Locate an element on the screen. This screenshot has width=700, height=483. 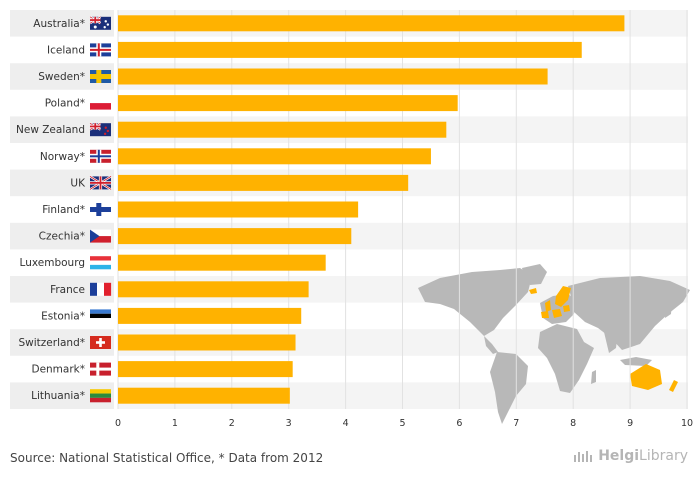
flag-czechia-icon is located at coordinates (100, 236).